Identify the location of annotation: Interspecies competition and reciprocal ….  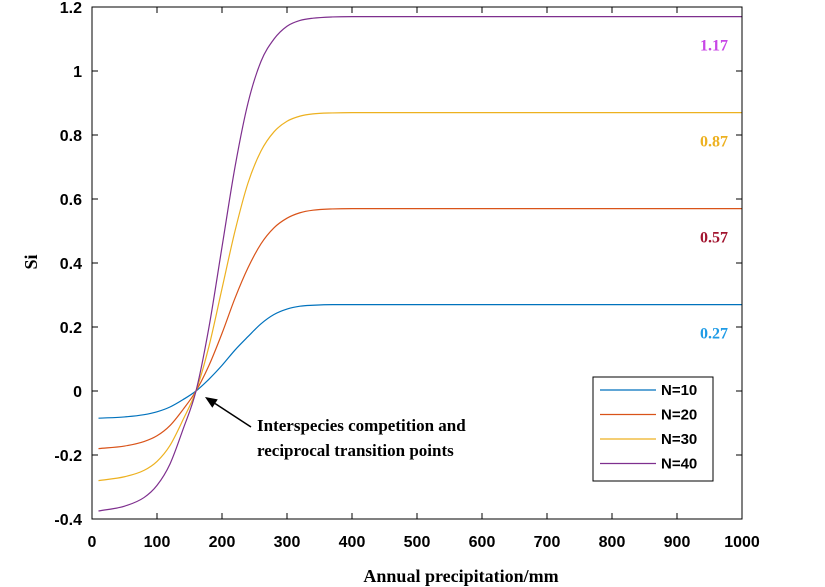
(335, 428).